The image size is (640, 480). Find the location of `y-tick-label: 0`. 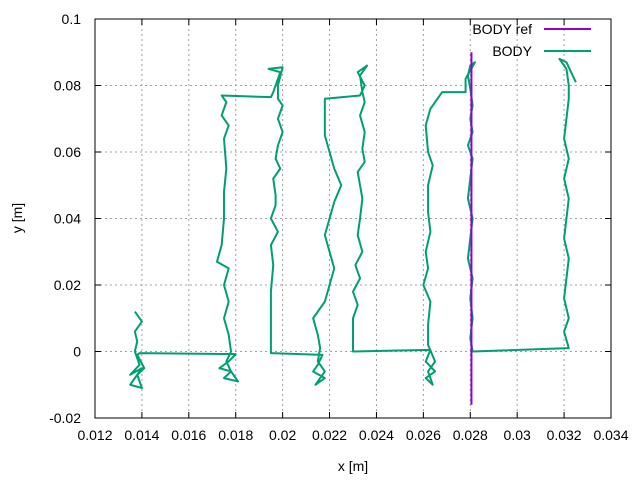

y-tick-label: 0 is located at coordinates (77, 352).